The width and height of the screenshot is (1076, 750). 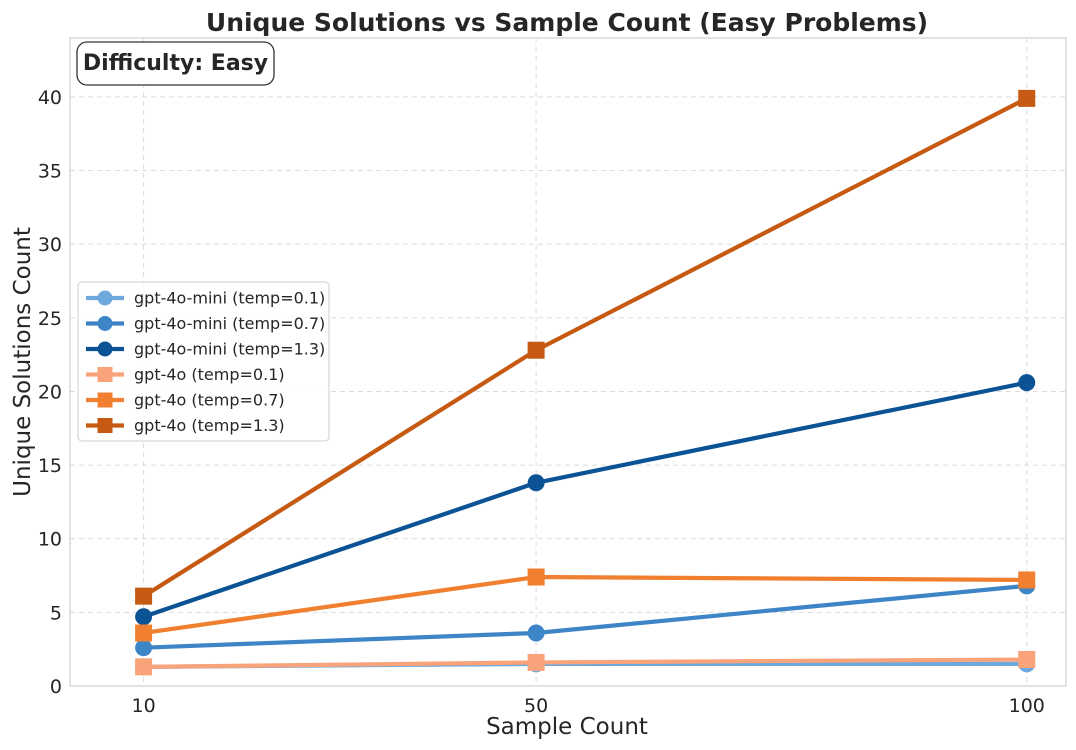 What do you see at coordinates (229, 298) in the screenshot?
I see `legend-label: gpt-4o-mini (temp=0.1)` at bounding box center [229, 298].